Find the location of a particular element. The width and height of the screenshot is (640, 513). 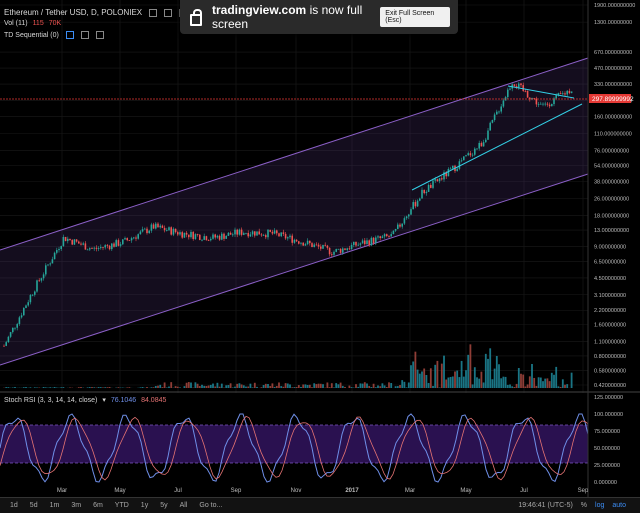

auto-toggle: auto is located at coordinates (619, 505).